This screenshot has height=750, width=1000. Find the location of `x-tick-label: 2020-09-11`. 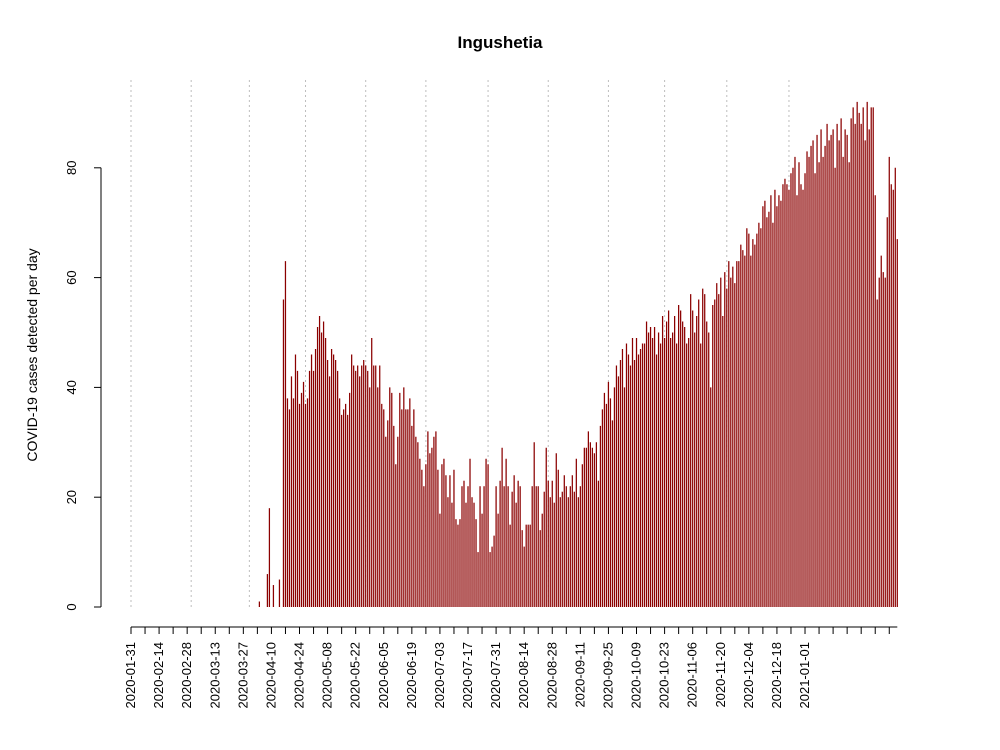

x-tick-label: 2020-09-11 is located at coordinates (579, 675).